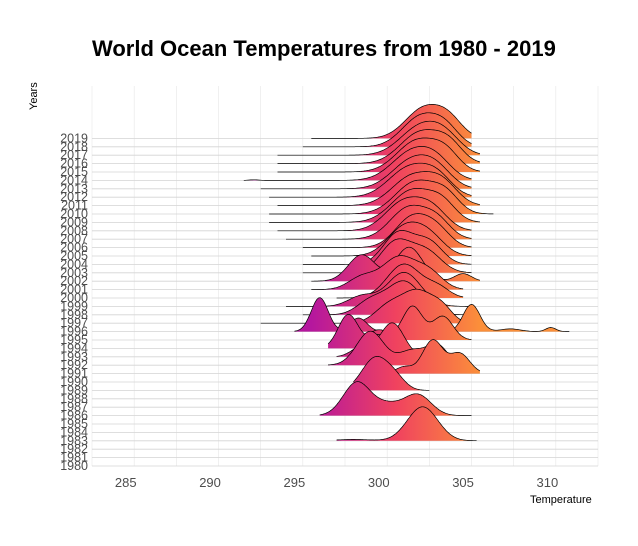  Describe the element at coordinates (74, 264) in the screenshot. I see `y-tick-label: 2004` at that location.